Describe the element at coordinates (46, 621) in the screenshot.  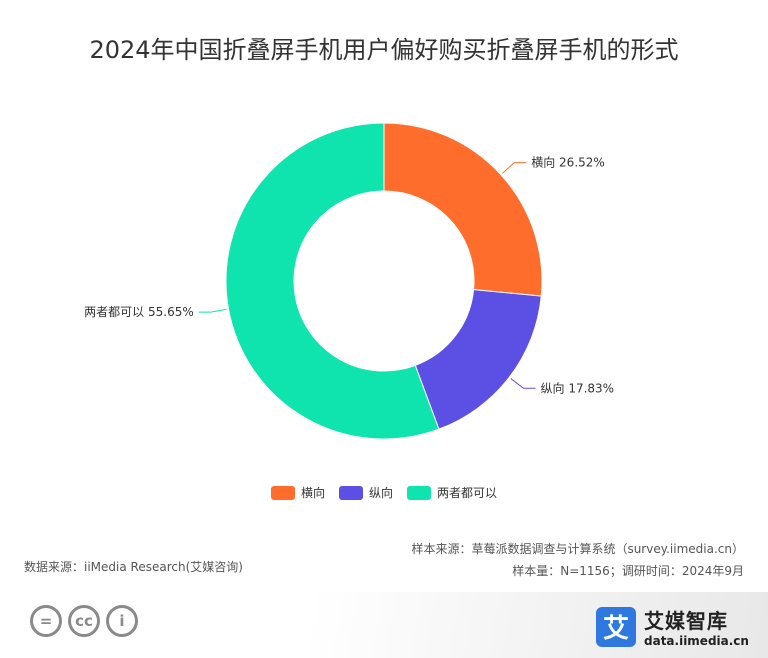
I see `equals-icon: =` at that location.